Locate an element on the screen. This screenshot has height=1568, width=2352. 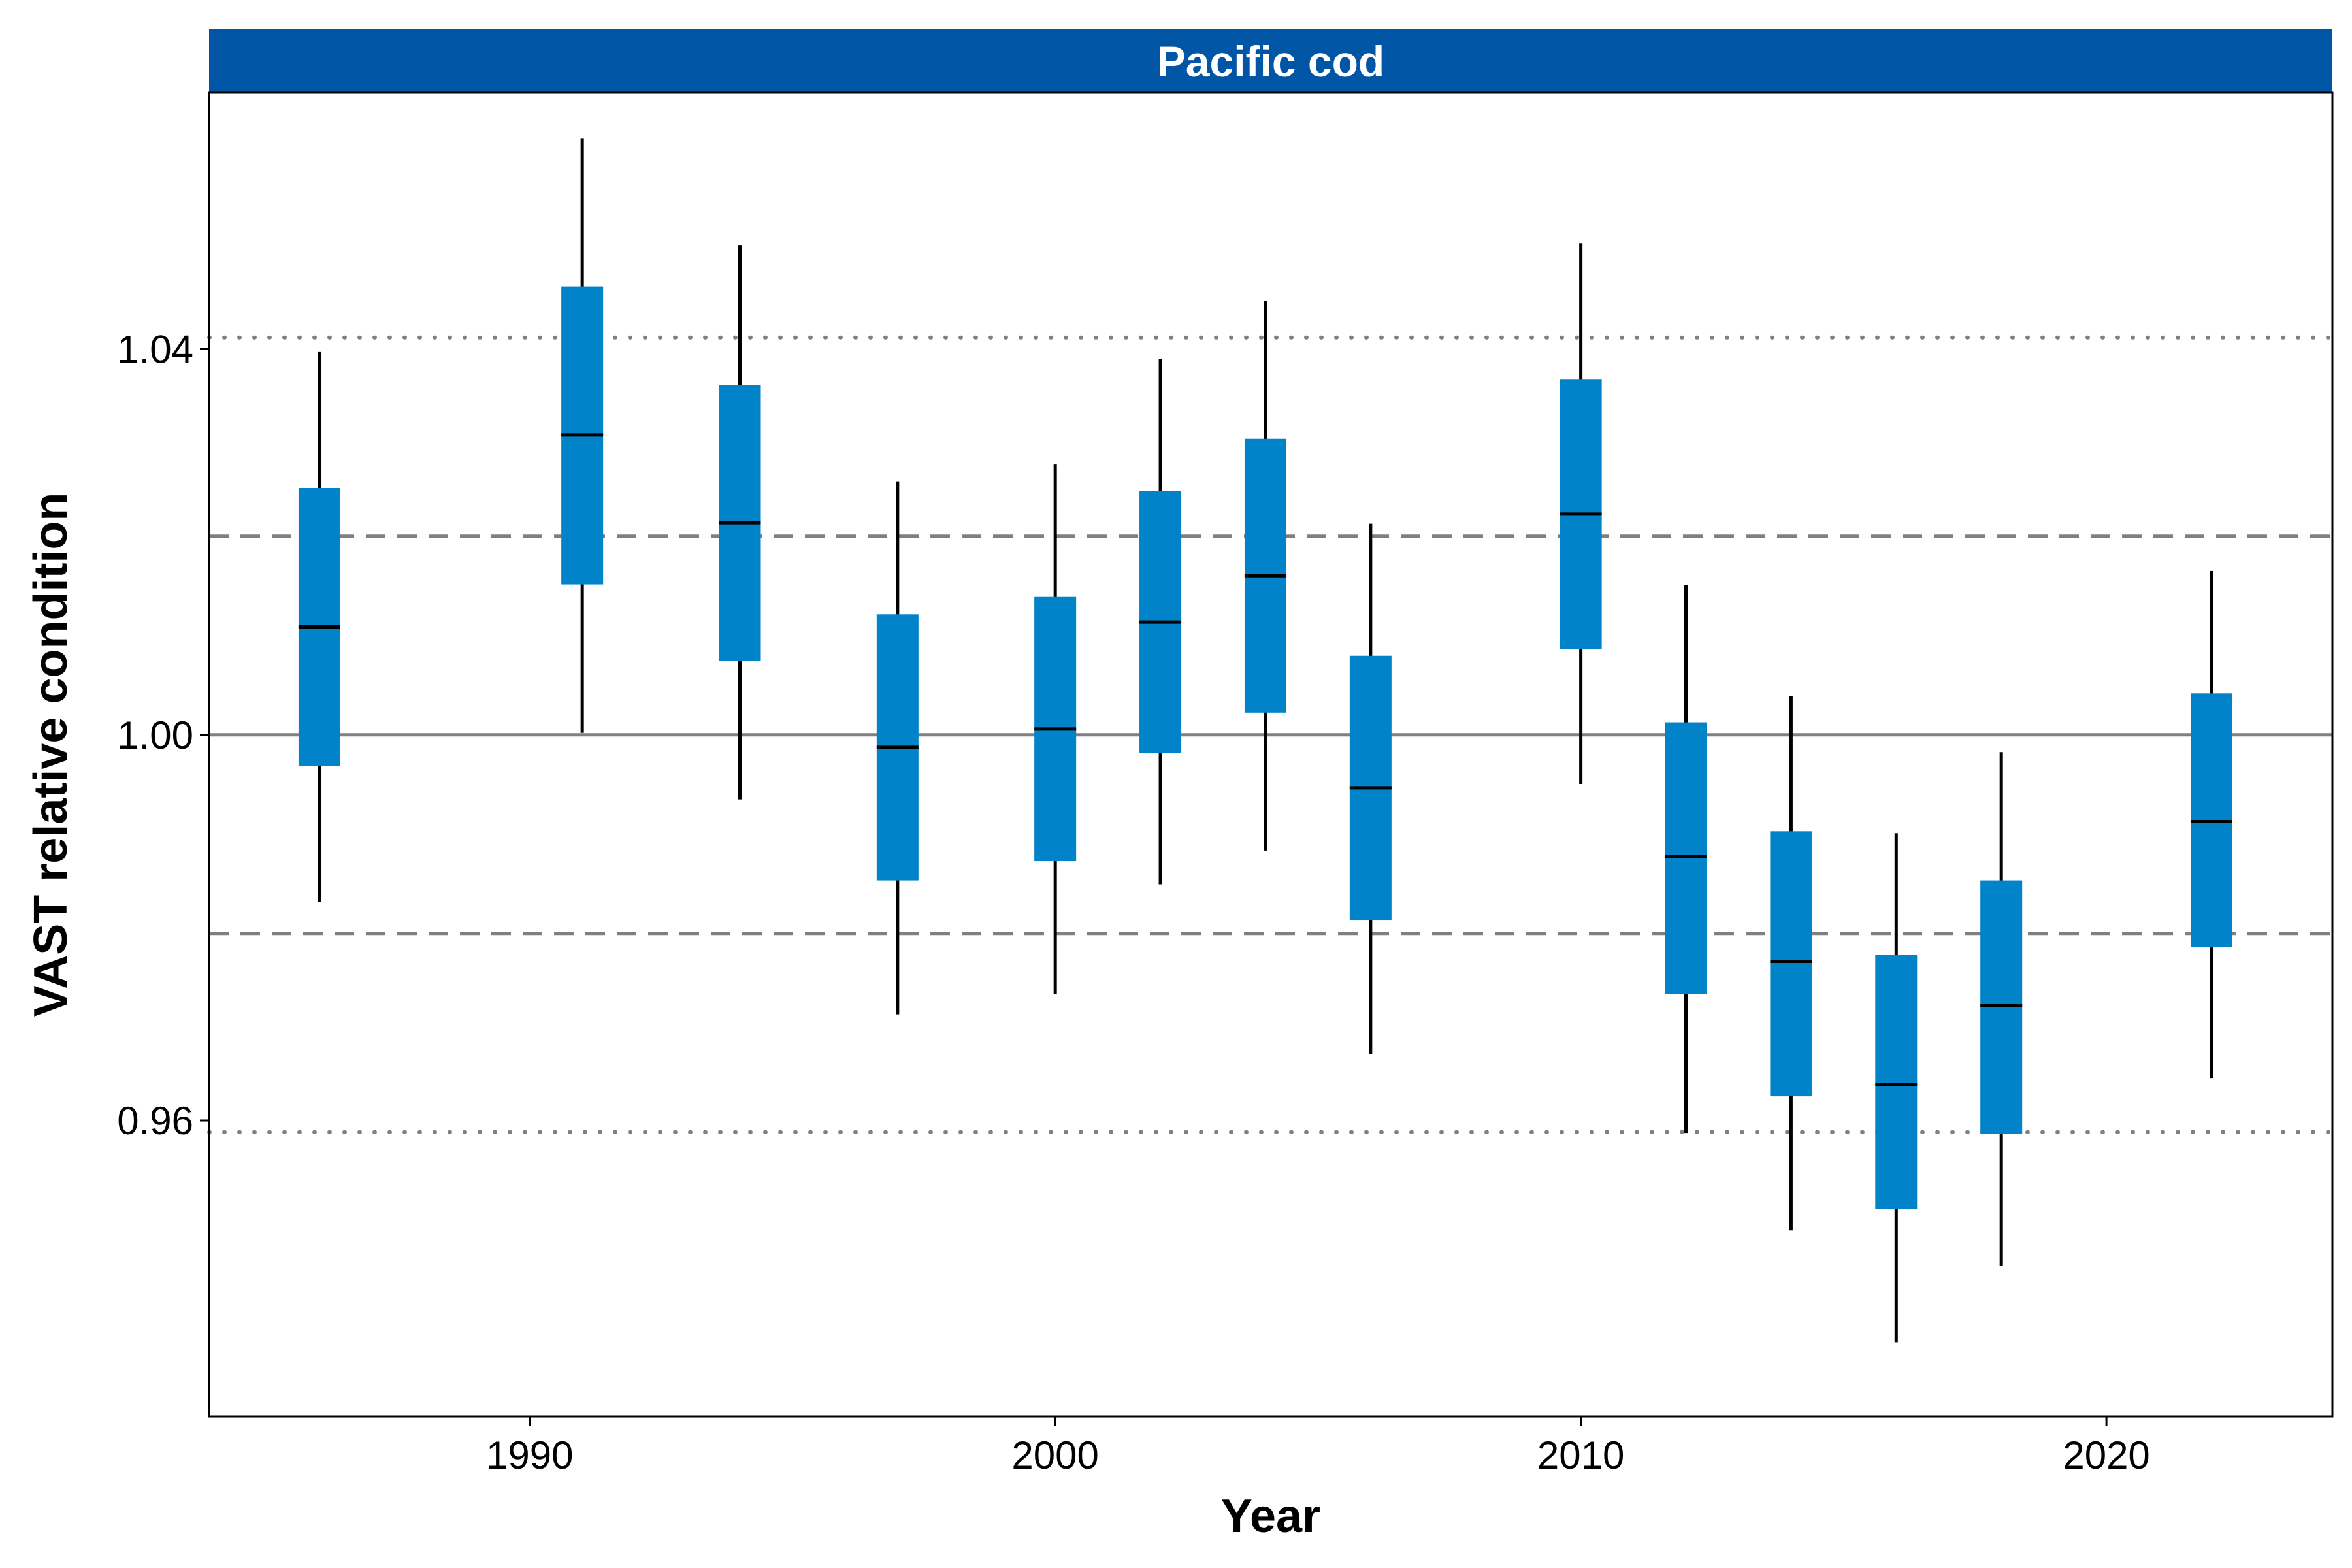
y-axis-title: VAST relative condition is located at coordinates (51, 755).